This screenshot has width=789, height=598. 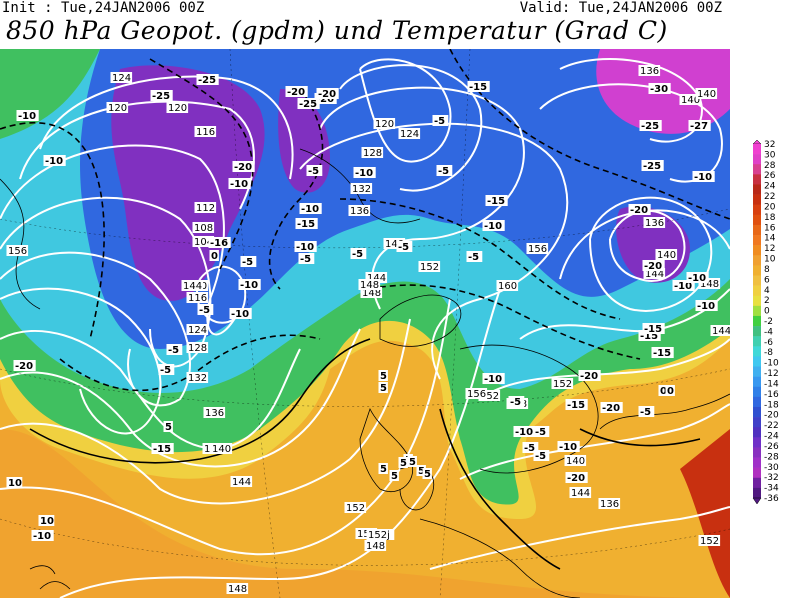 I want to click on legend-tick-label: -12, so click(x=771, y=374).